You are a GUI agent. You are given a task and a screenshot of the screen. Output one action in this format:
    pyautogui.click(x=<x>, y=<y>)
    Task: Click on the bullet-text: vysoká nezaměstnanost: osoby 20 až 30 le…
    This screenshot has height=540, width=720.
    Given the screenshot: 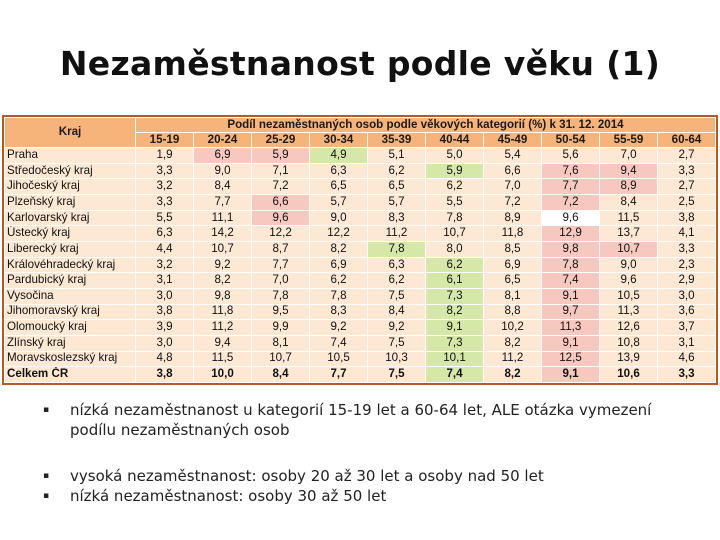 What is the action you would take?
    pyautogui.click(x=307, y=476)
    